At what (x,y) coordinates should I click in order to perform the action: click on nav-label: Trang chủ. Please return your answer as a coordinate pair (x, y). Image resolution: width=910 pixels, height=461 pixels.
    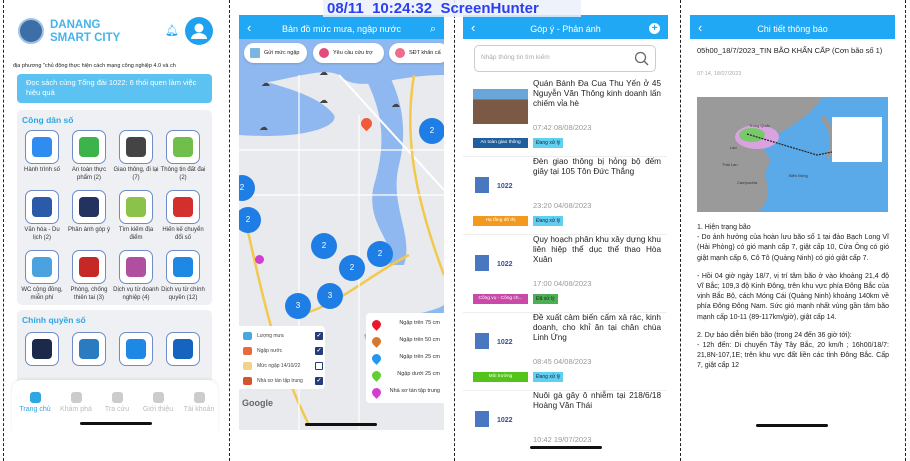
    Looking at the image, I should click on (35, 409).